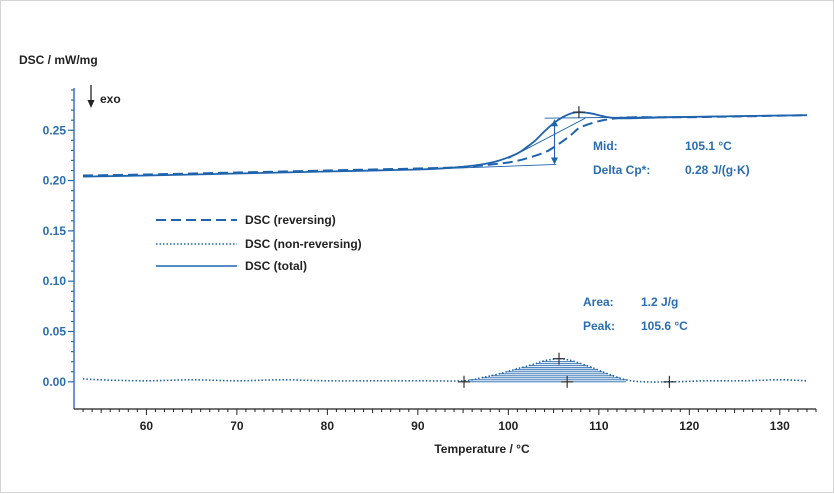 This screenshot has width=834, height=494. What do you see at coordinates (599, 326) in the screenshot?
I see `peak-label: Peak:` at bounding box center [599, 326].